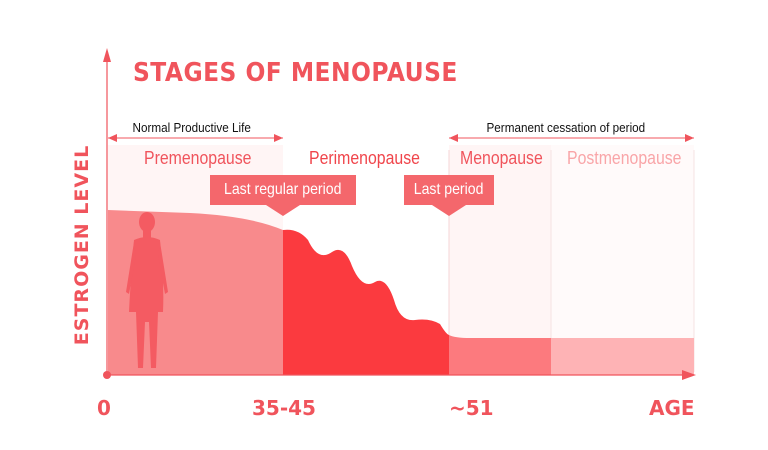  What do you see at coordinates (471, 408) in the screenshot?
I see `x-tick-51: ~51` at bounding box center [471, 408].